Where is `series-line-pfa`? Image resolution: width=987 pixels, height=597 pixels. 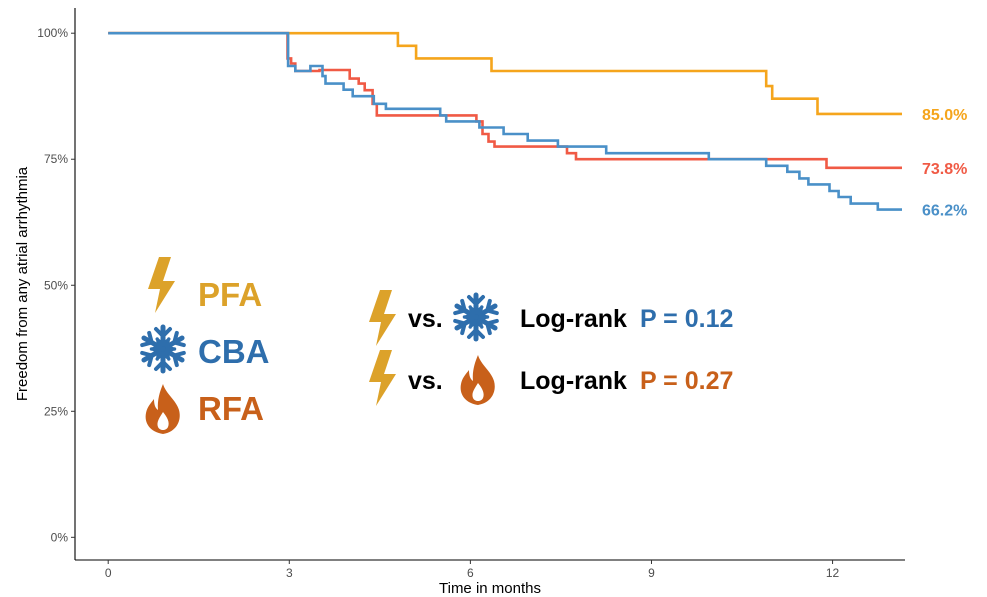 series-line-pfa is located at coordinates (505, 73).